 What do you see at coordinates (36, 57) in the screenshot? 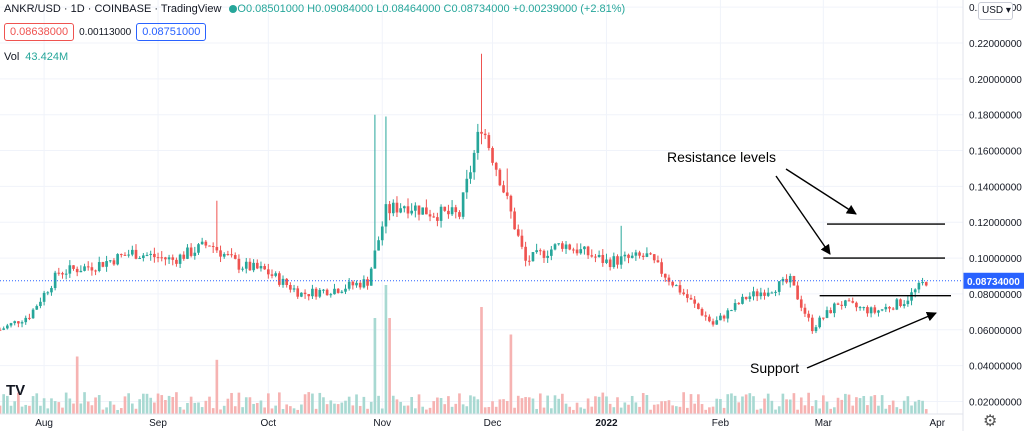
I see `volume-legend: Vol 43.424M` at bounding box center [36, 57].